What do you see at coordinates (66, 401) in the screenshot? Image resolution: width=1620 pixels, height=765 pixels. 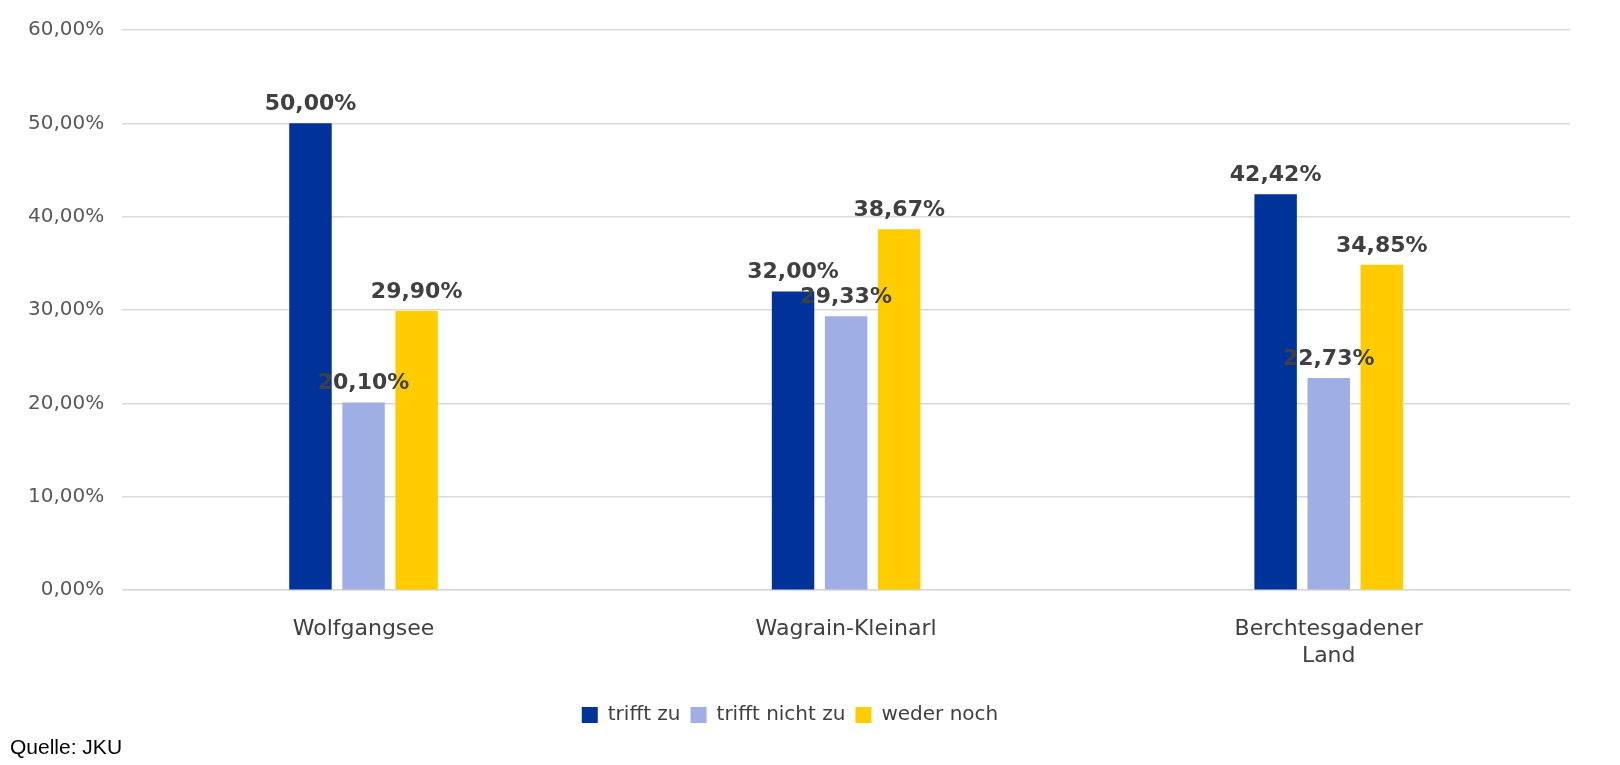 I see `y-tick-label: 20,00%` at bounding box center [66, 401].